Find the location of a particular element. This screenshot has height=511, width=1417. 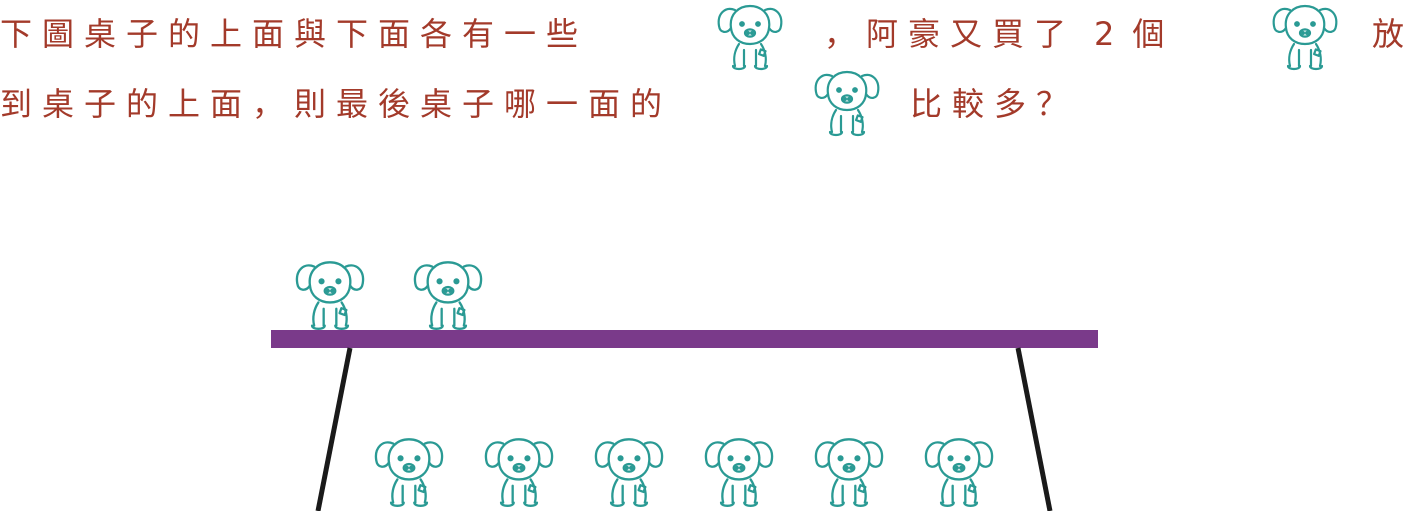

question-text-1a: 下圖桌子的上面與下面各有一些 is located at coordinates (294, 34).